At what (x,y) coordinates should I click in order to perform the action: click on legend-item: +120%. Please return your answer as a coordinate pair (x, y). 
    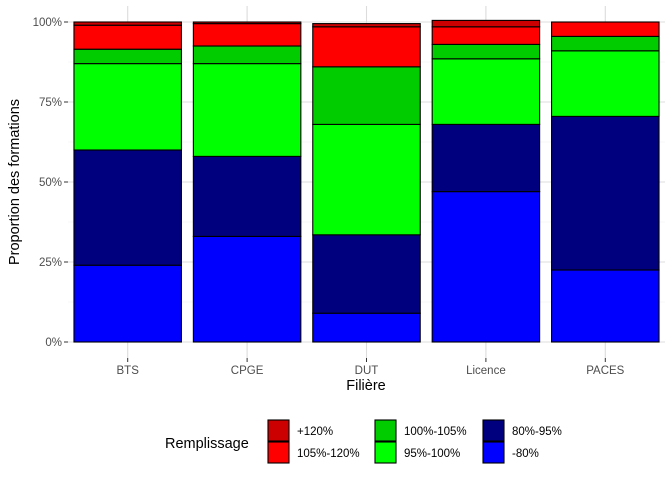
    Looking at the image, I should click on (300, 430).